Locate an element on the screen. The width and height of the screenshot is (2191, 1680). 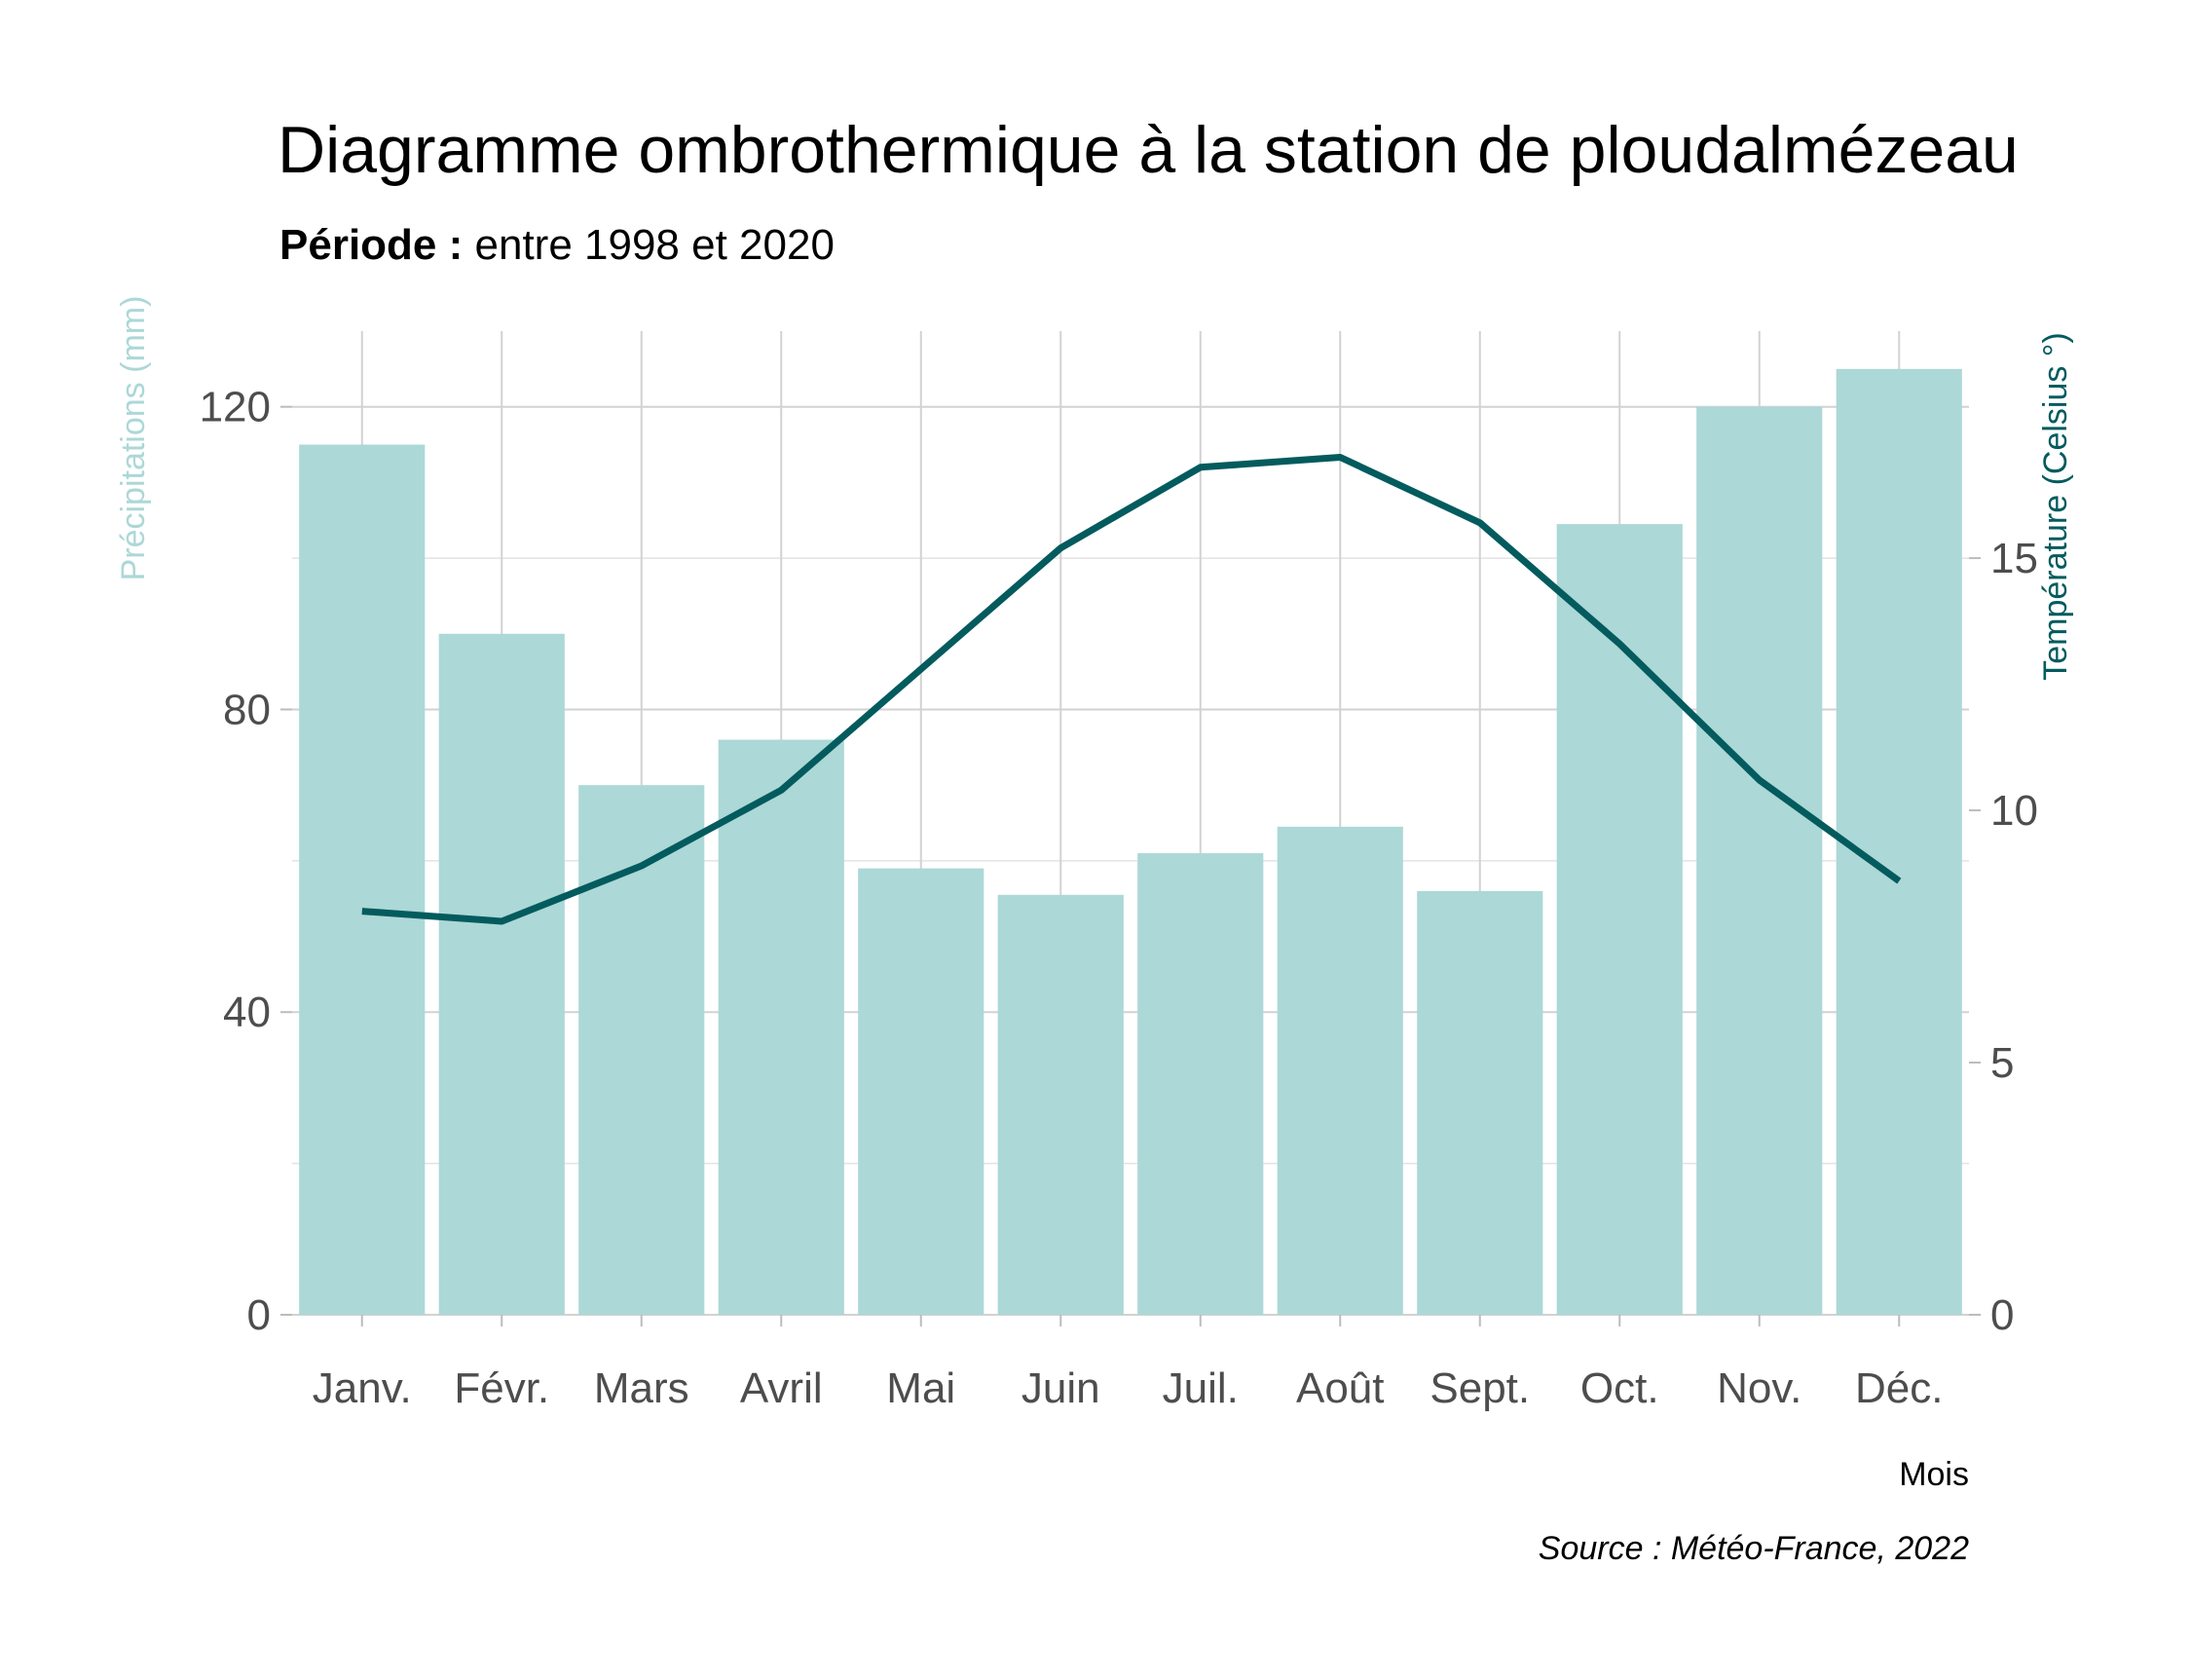
x-tick-label: Août is located at coordinates (1340, 1388).